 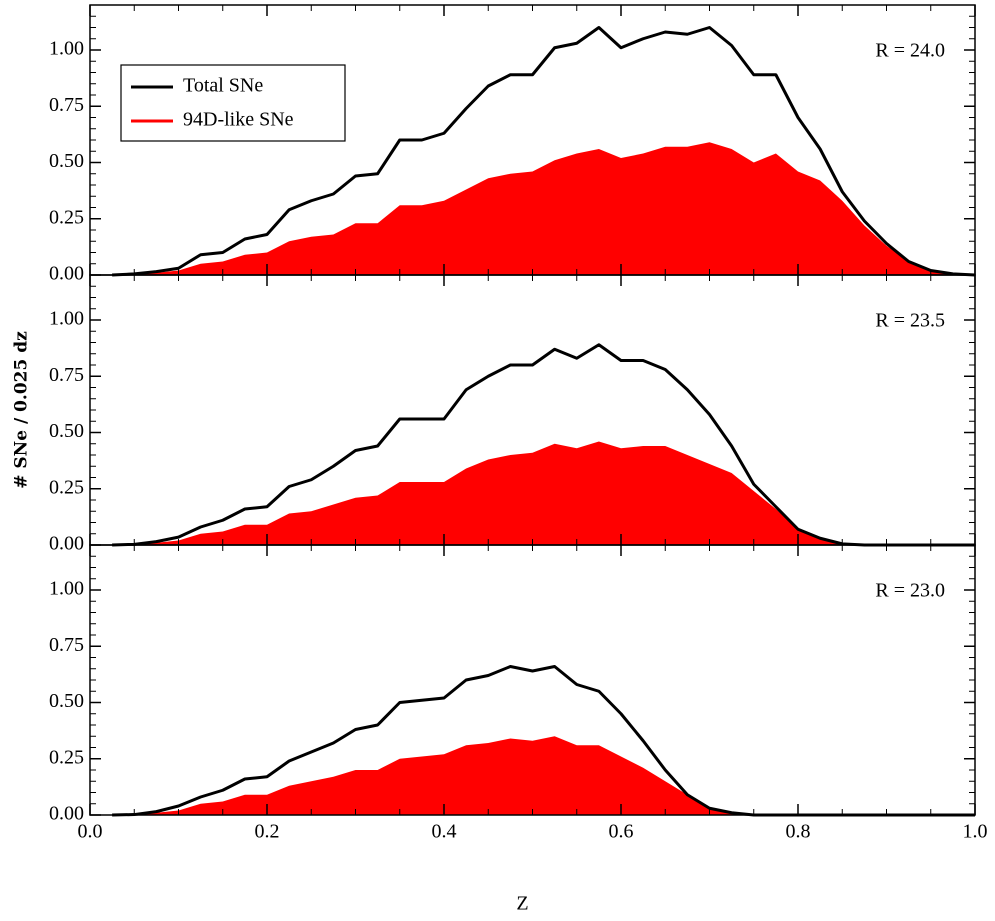 I want to click on x-tick-label: 0.6, so click(x=621, y=832).